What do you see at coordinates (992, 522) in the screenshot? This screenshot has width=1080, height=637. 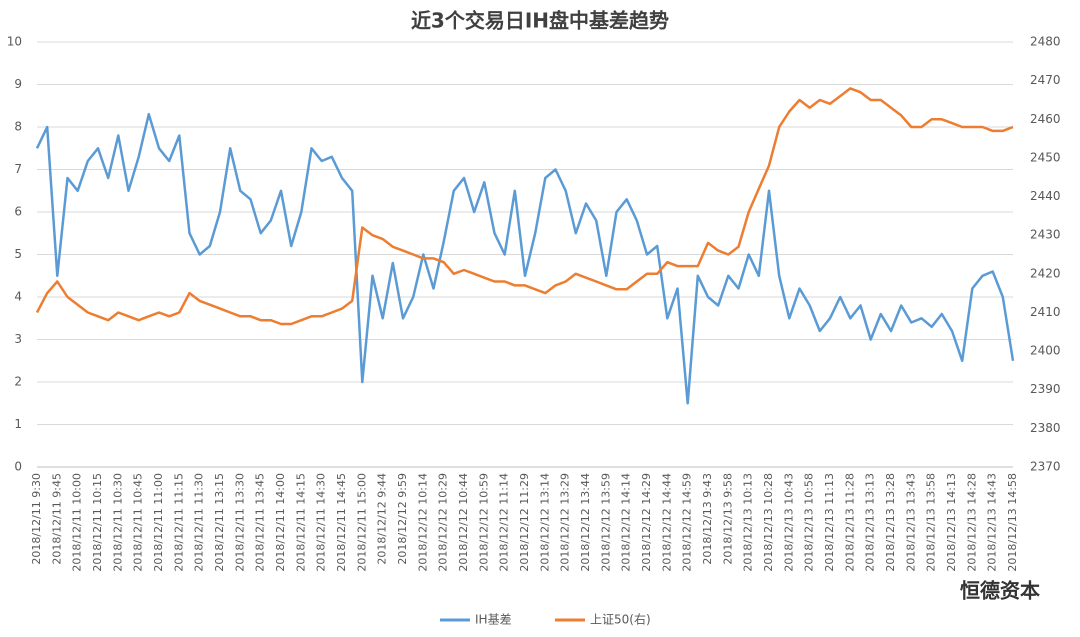 I see `x-tick-label: 2018/12/13 14:43` at bounding box center [992, 522].